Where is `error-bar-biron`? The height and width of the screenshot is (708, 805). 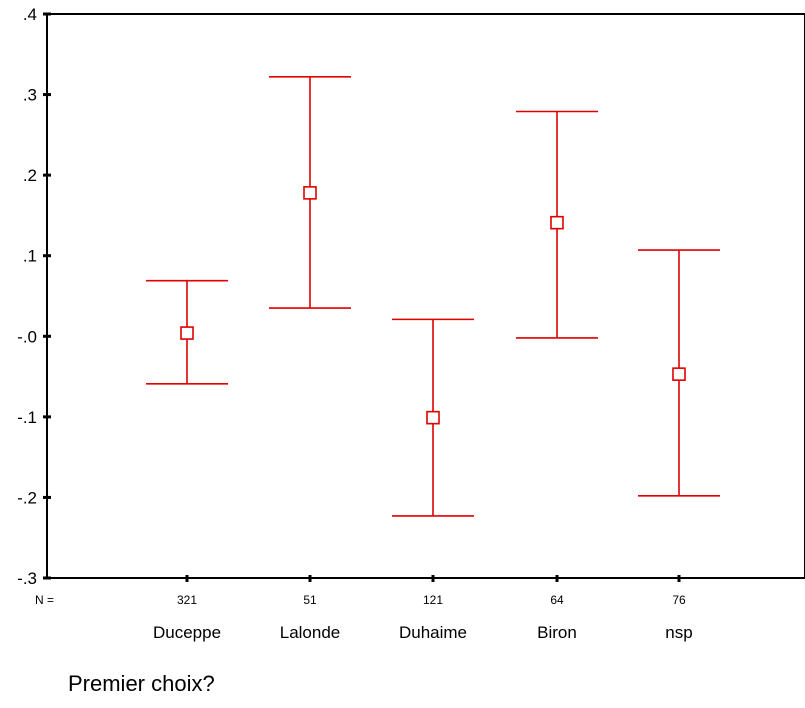
error-bar-biron is located at coordinates (557, 224).